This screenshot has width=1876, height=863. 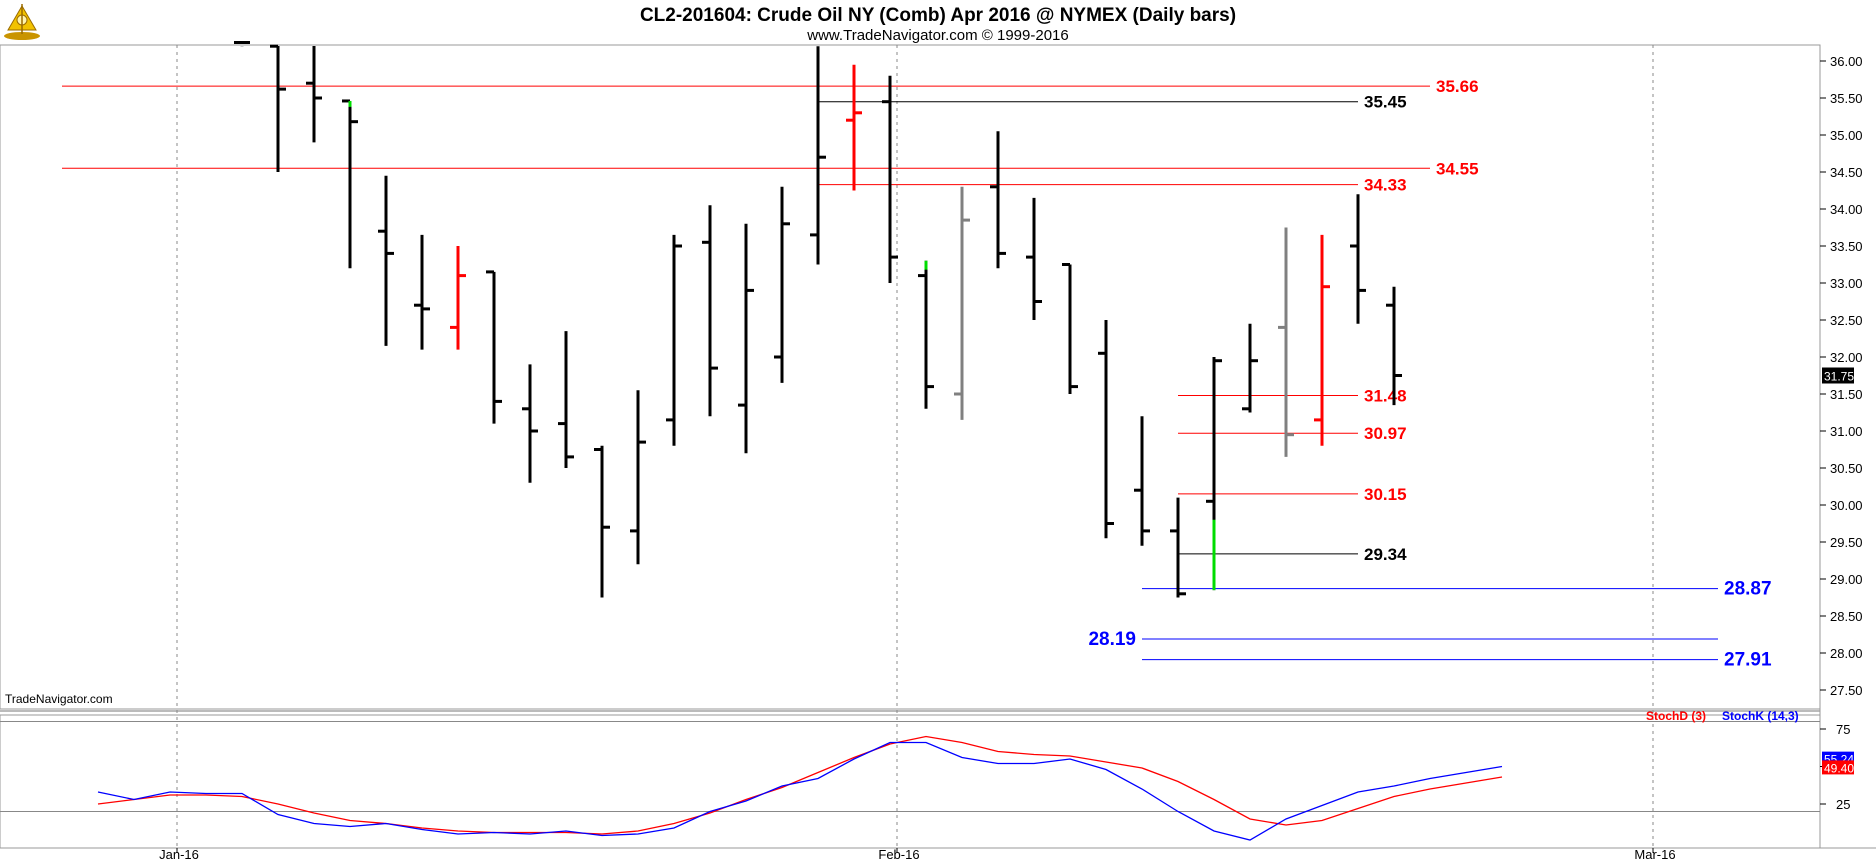 I want to click on y-tick-label: 27.50, so click(x=1846, y=690).